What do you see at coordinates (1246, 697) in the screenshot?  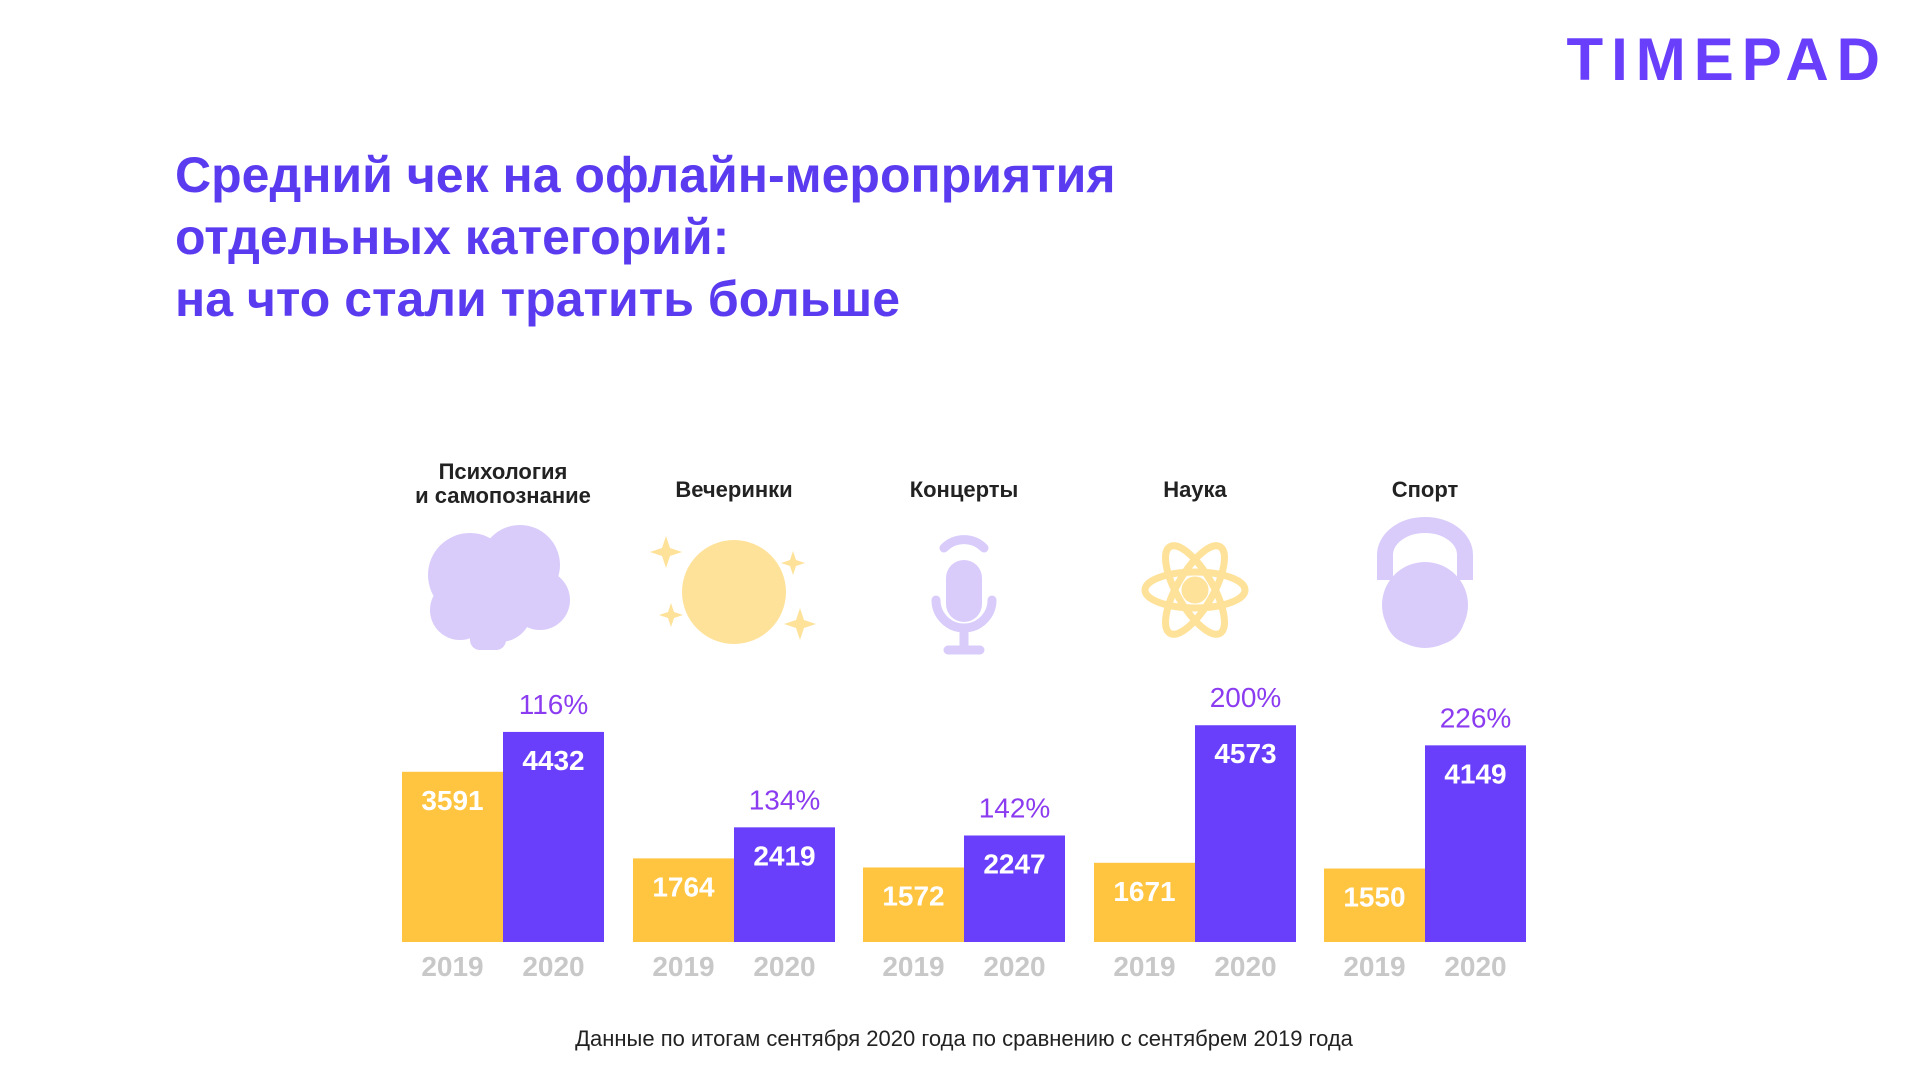 I see `growth-label: 200%` at bounding box center [1246, 697].